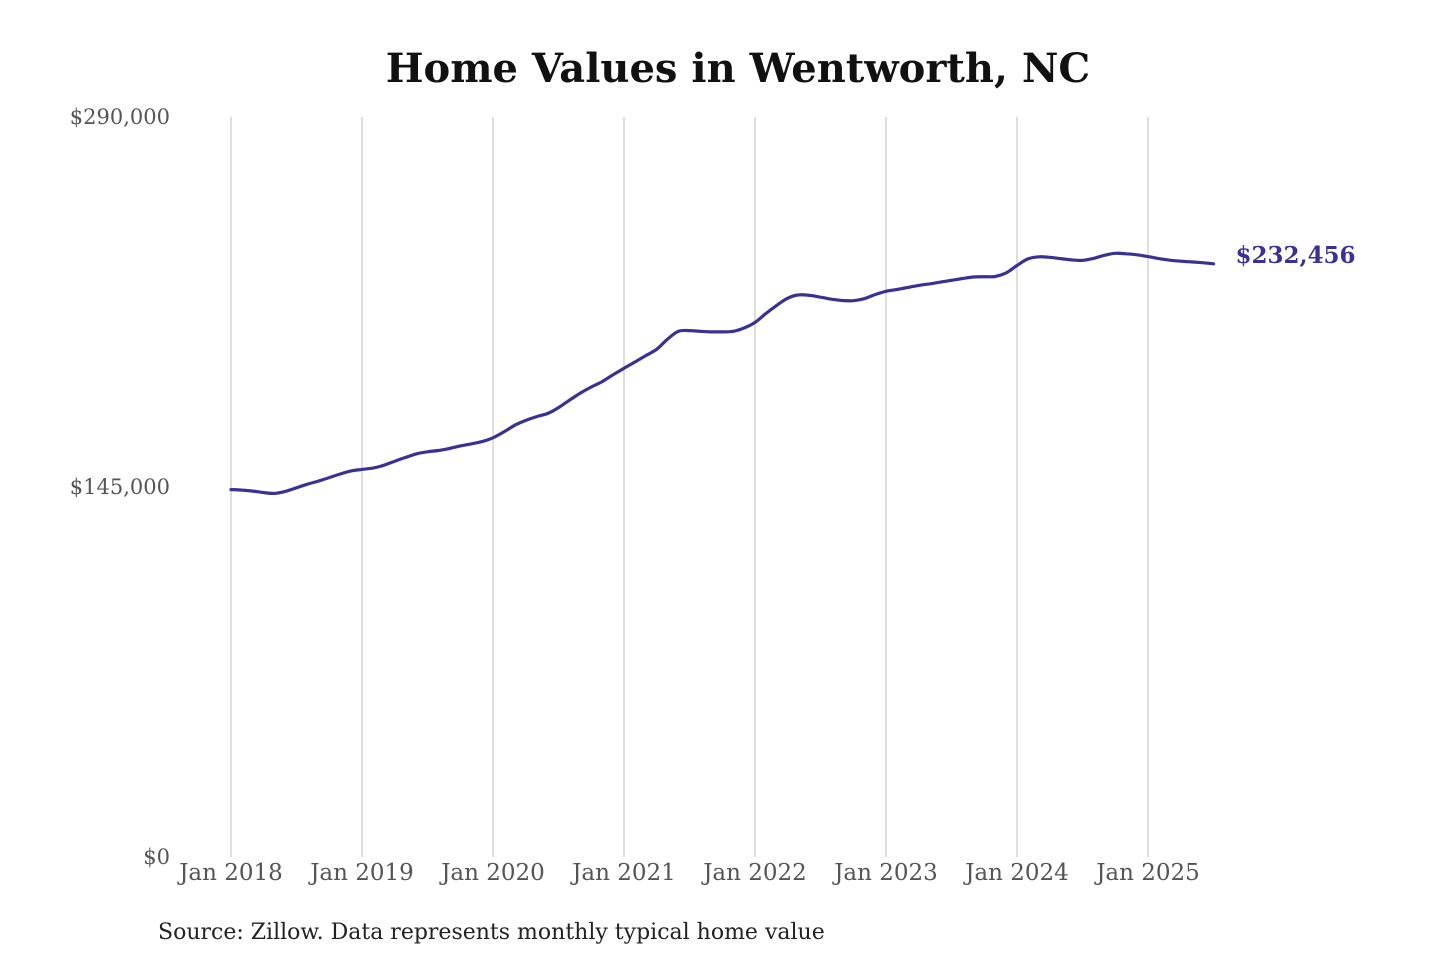  Describe the element at coordinates (361, 873) in the screenshot. I see `x-tick-label: Jan 2019` at that location.